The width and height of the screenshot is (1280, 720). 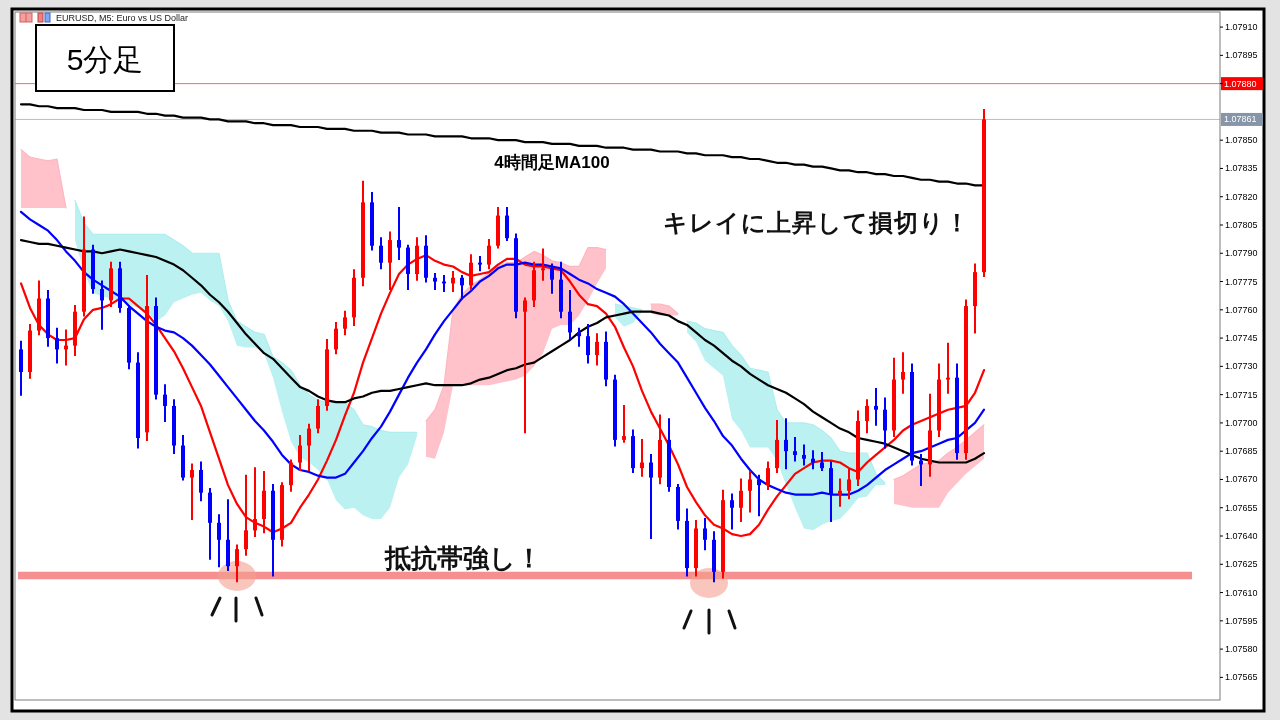 What do you see at coordinates (1241, 394) in the screenshot?
I see `y-tick-label: 1.07715` at bounding box center [1241, 394].